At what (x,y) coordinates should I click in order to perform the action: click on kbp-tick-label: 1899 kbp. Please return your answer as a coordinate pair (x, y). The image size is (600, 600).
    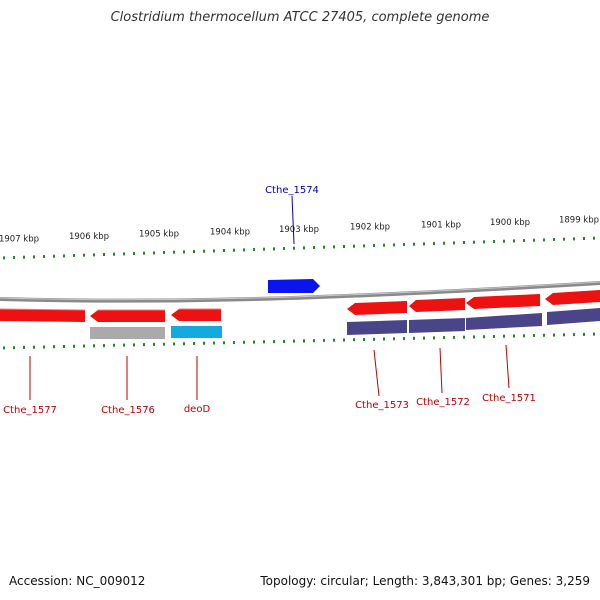
    Looking at the image, I should click on (579, 221).